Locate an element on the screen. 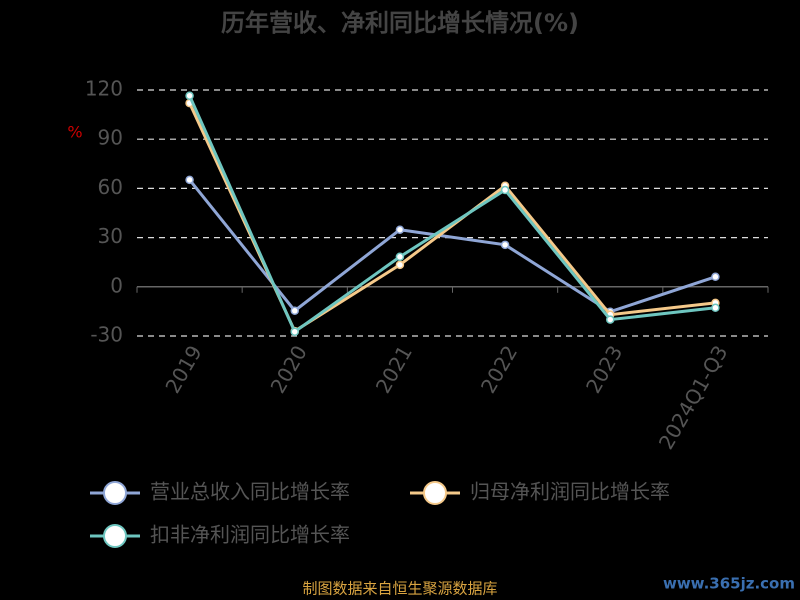  legend-label: 扣非净利润同比增长率 is located at coordinates (250, 535).